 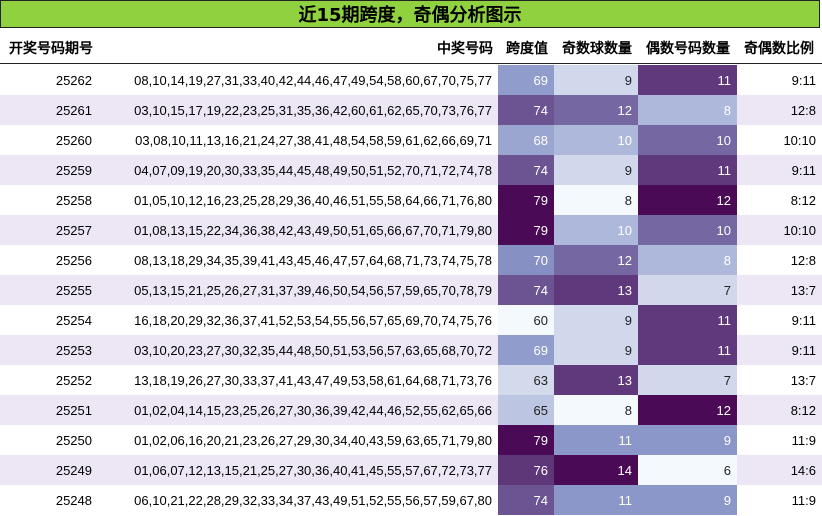 What do you see at coordinates (687, 470) in the screenshot?
I see `cell-even: 6` at bounding box center [687, 470].